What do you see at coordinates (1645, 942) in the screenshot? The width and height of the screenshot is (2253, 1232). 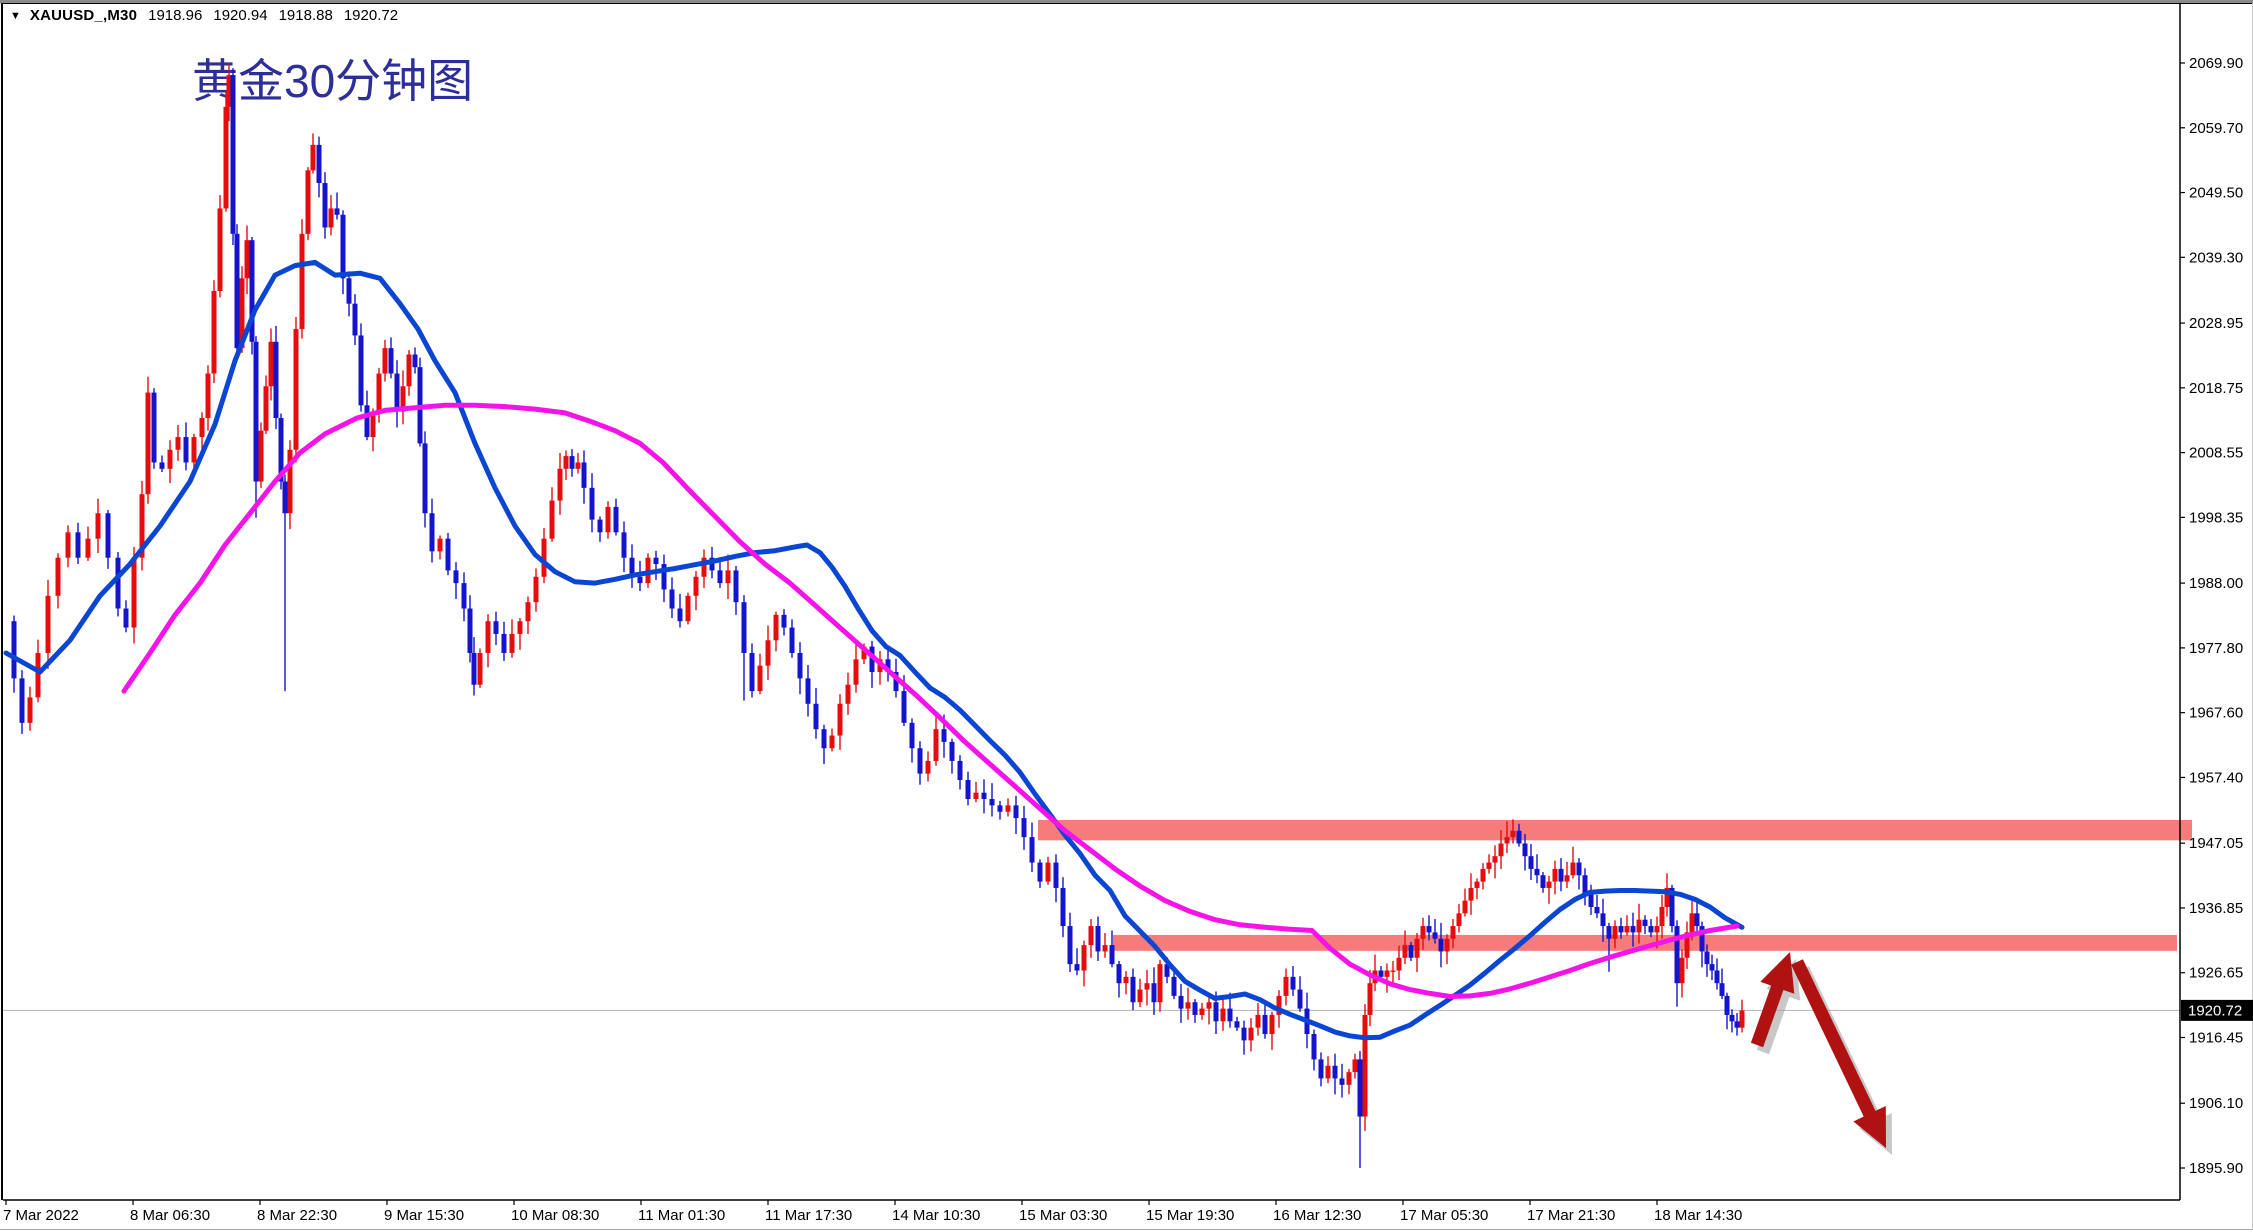 I see `resistance-zone-lower` at bounding box center [1645, 942].